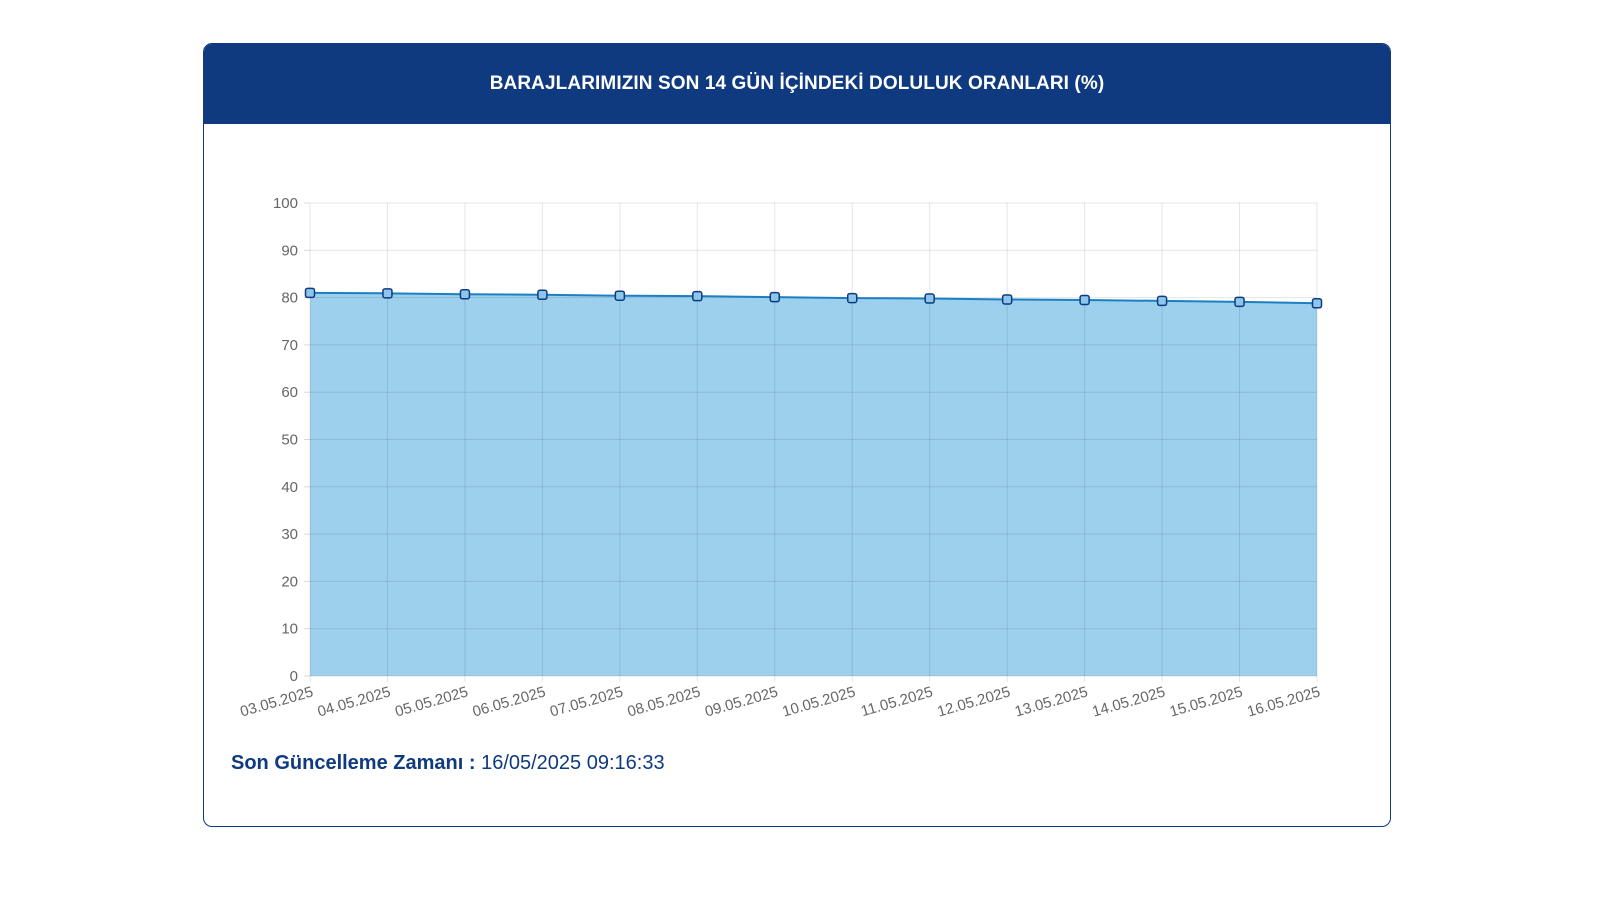 The width and height of the screenshot is (1600, 900). What do you see at coordinates (818, 702) in the screenshot?
I see `x-tick-label: 10.05.2025` at bounding box center [818, 702].